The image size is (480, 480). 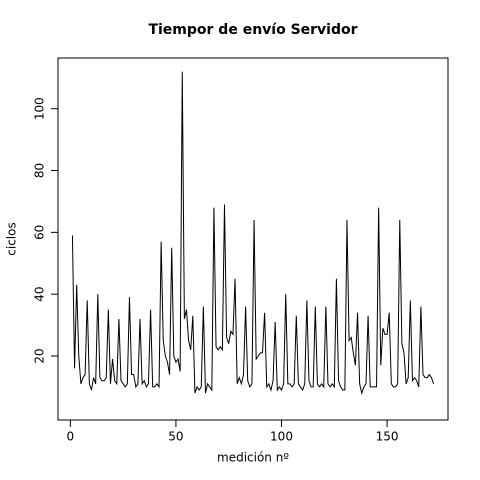 What do you see at coordinates (40, 294) in the screenshot?
I see `y-tick-label: 40` at bounding box center [40, 294].